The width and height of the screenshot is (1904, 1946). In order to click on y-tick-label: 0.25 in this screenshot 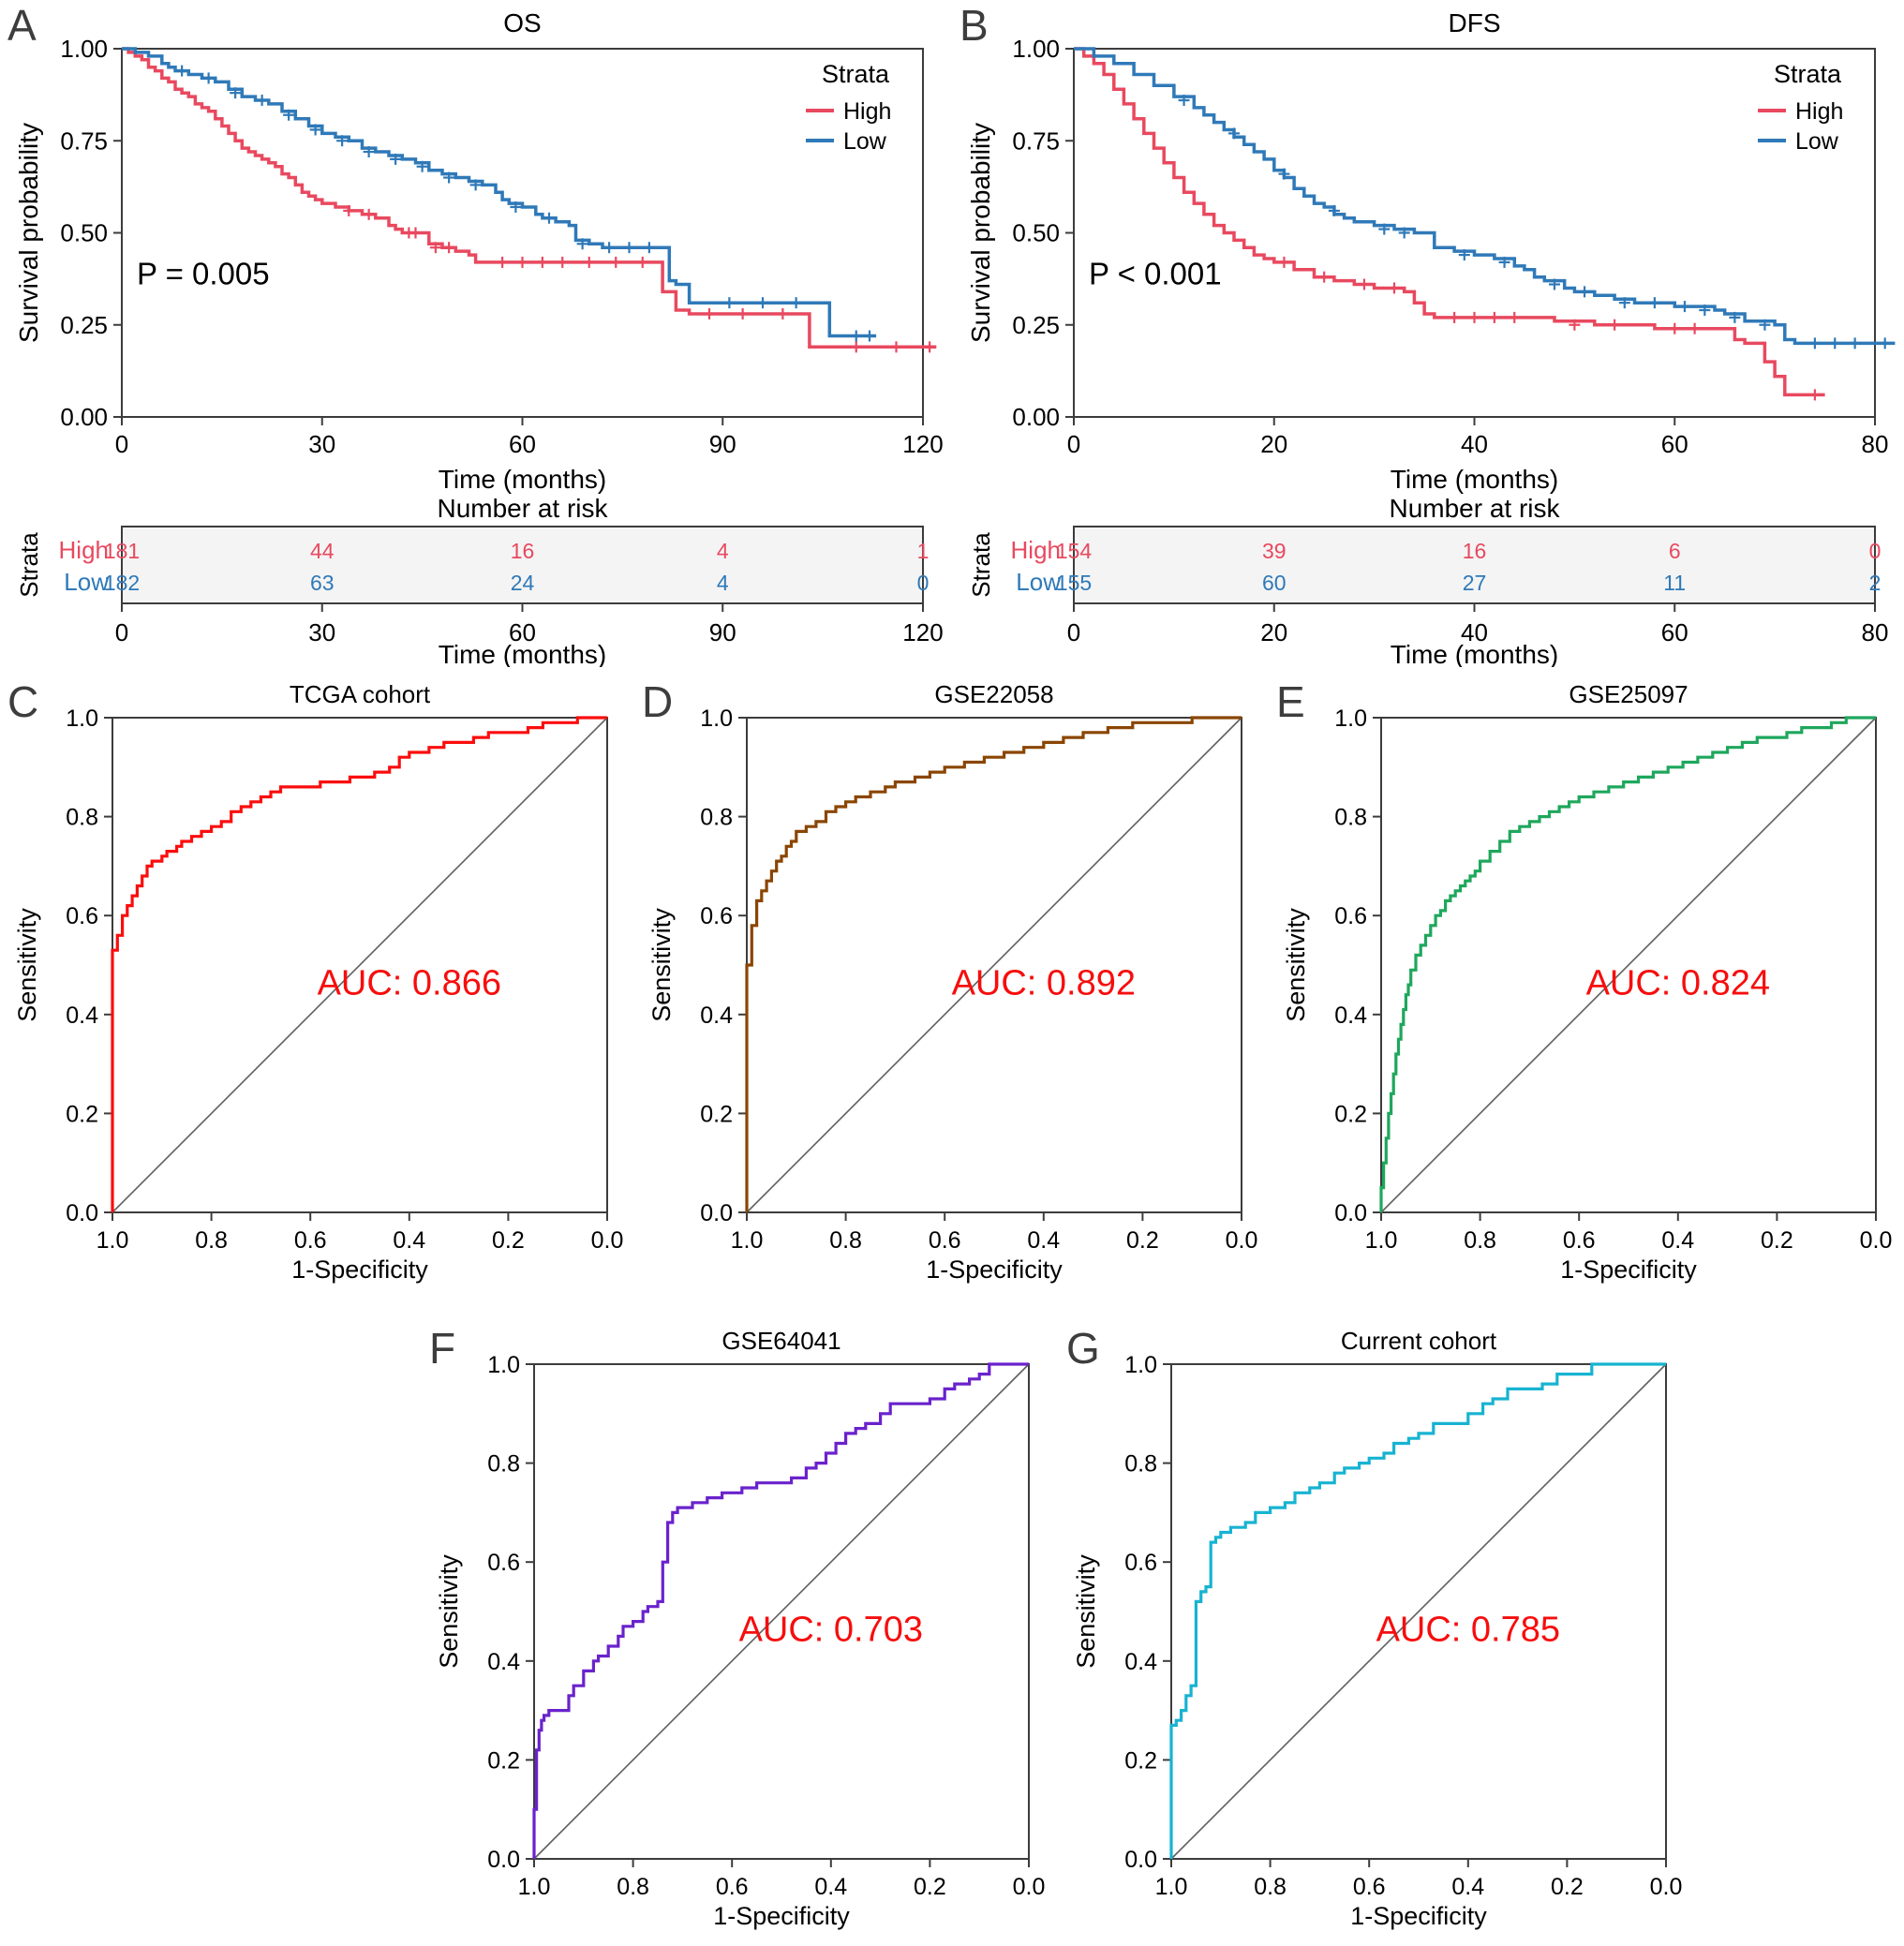, I will do `click(1036, 325)`.